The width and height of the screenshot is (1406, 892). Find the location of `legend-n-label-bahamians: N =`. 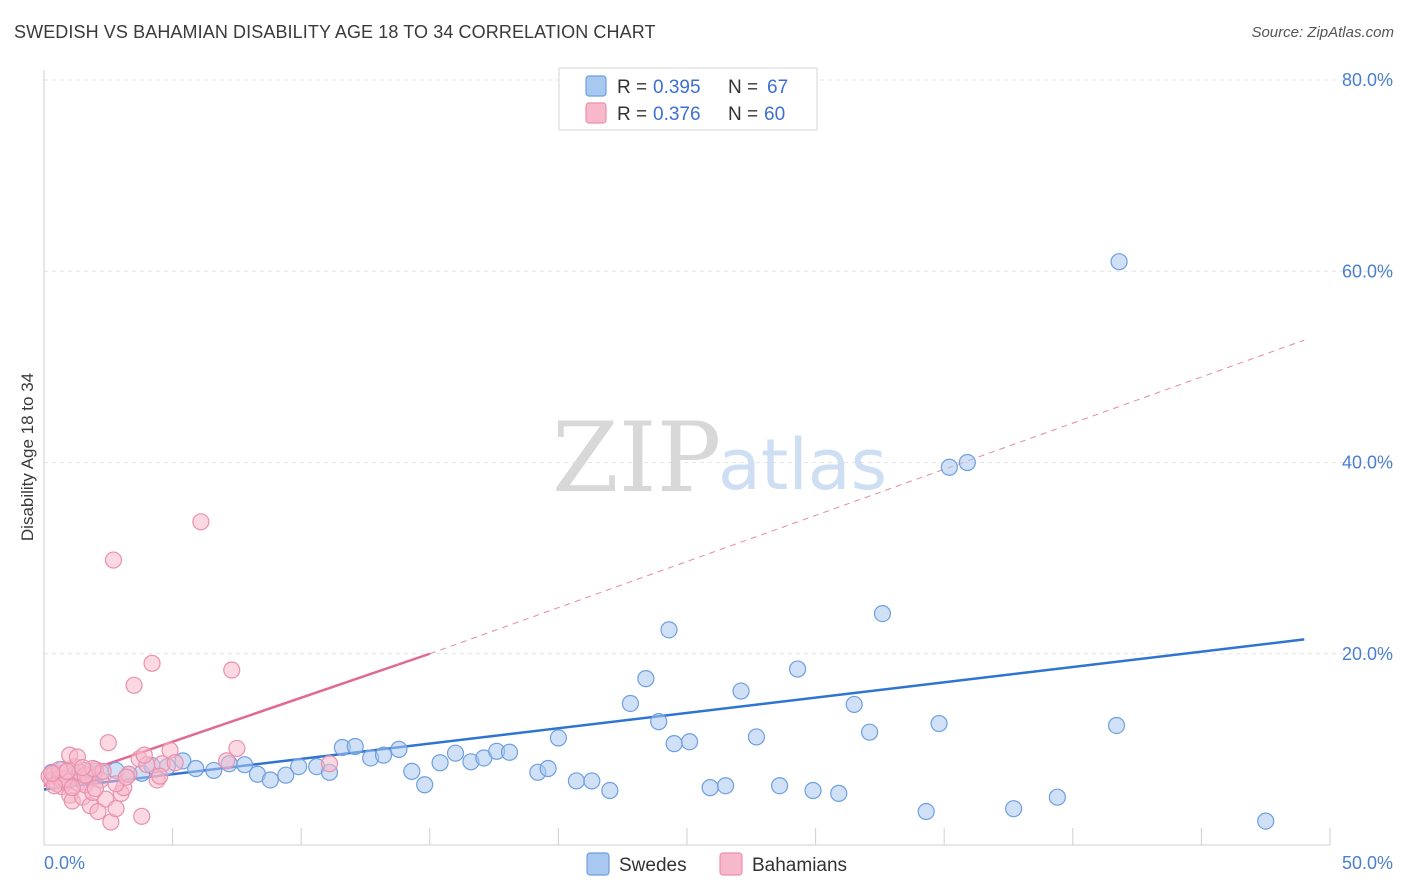

legend-n-label-bahamians: N = is located at coordinates (743, 114).